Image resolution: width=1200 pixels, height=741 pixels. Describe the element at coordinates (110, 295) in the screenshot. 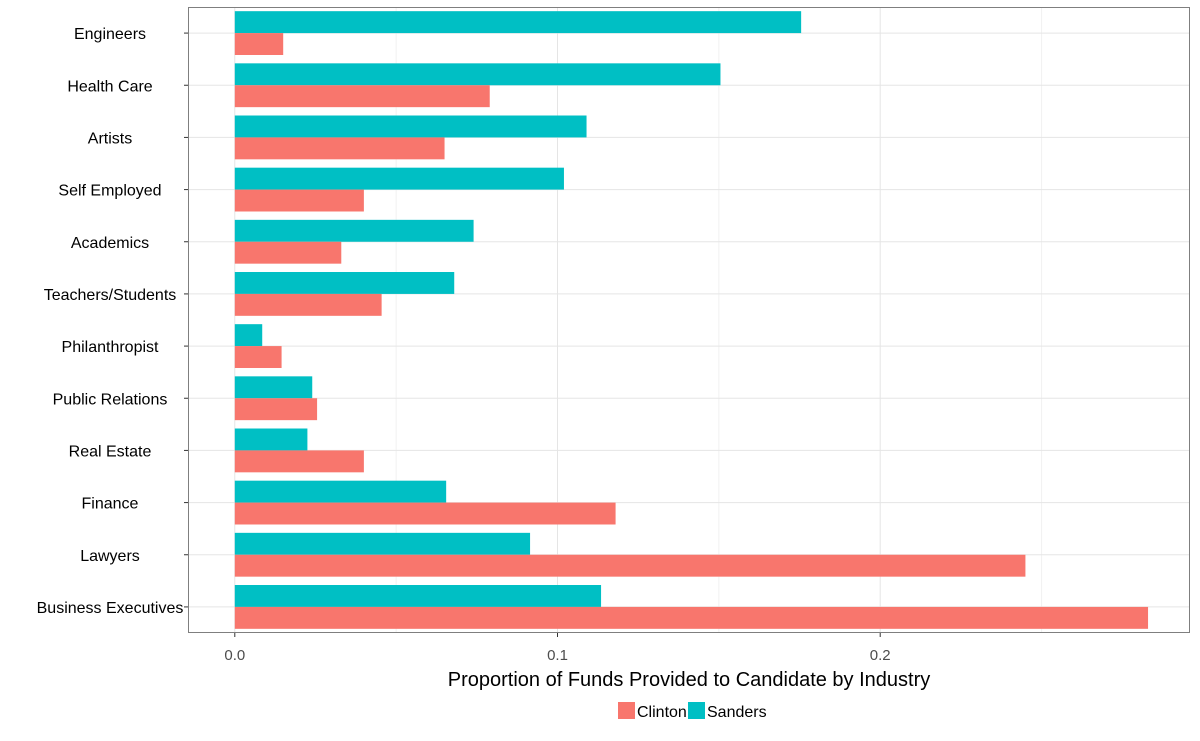

I see `y-tick-label: Teachers/Students` at that location.